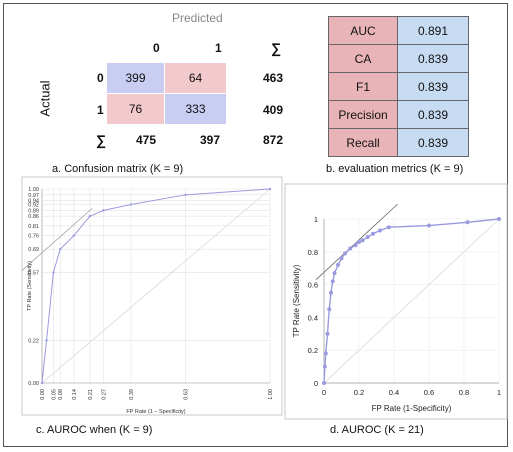  Describe the element at coordinates (359, 392) in the screenshot. I see `x-tick-label: 0.2` at that location.